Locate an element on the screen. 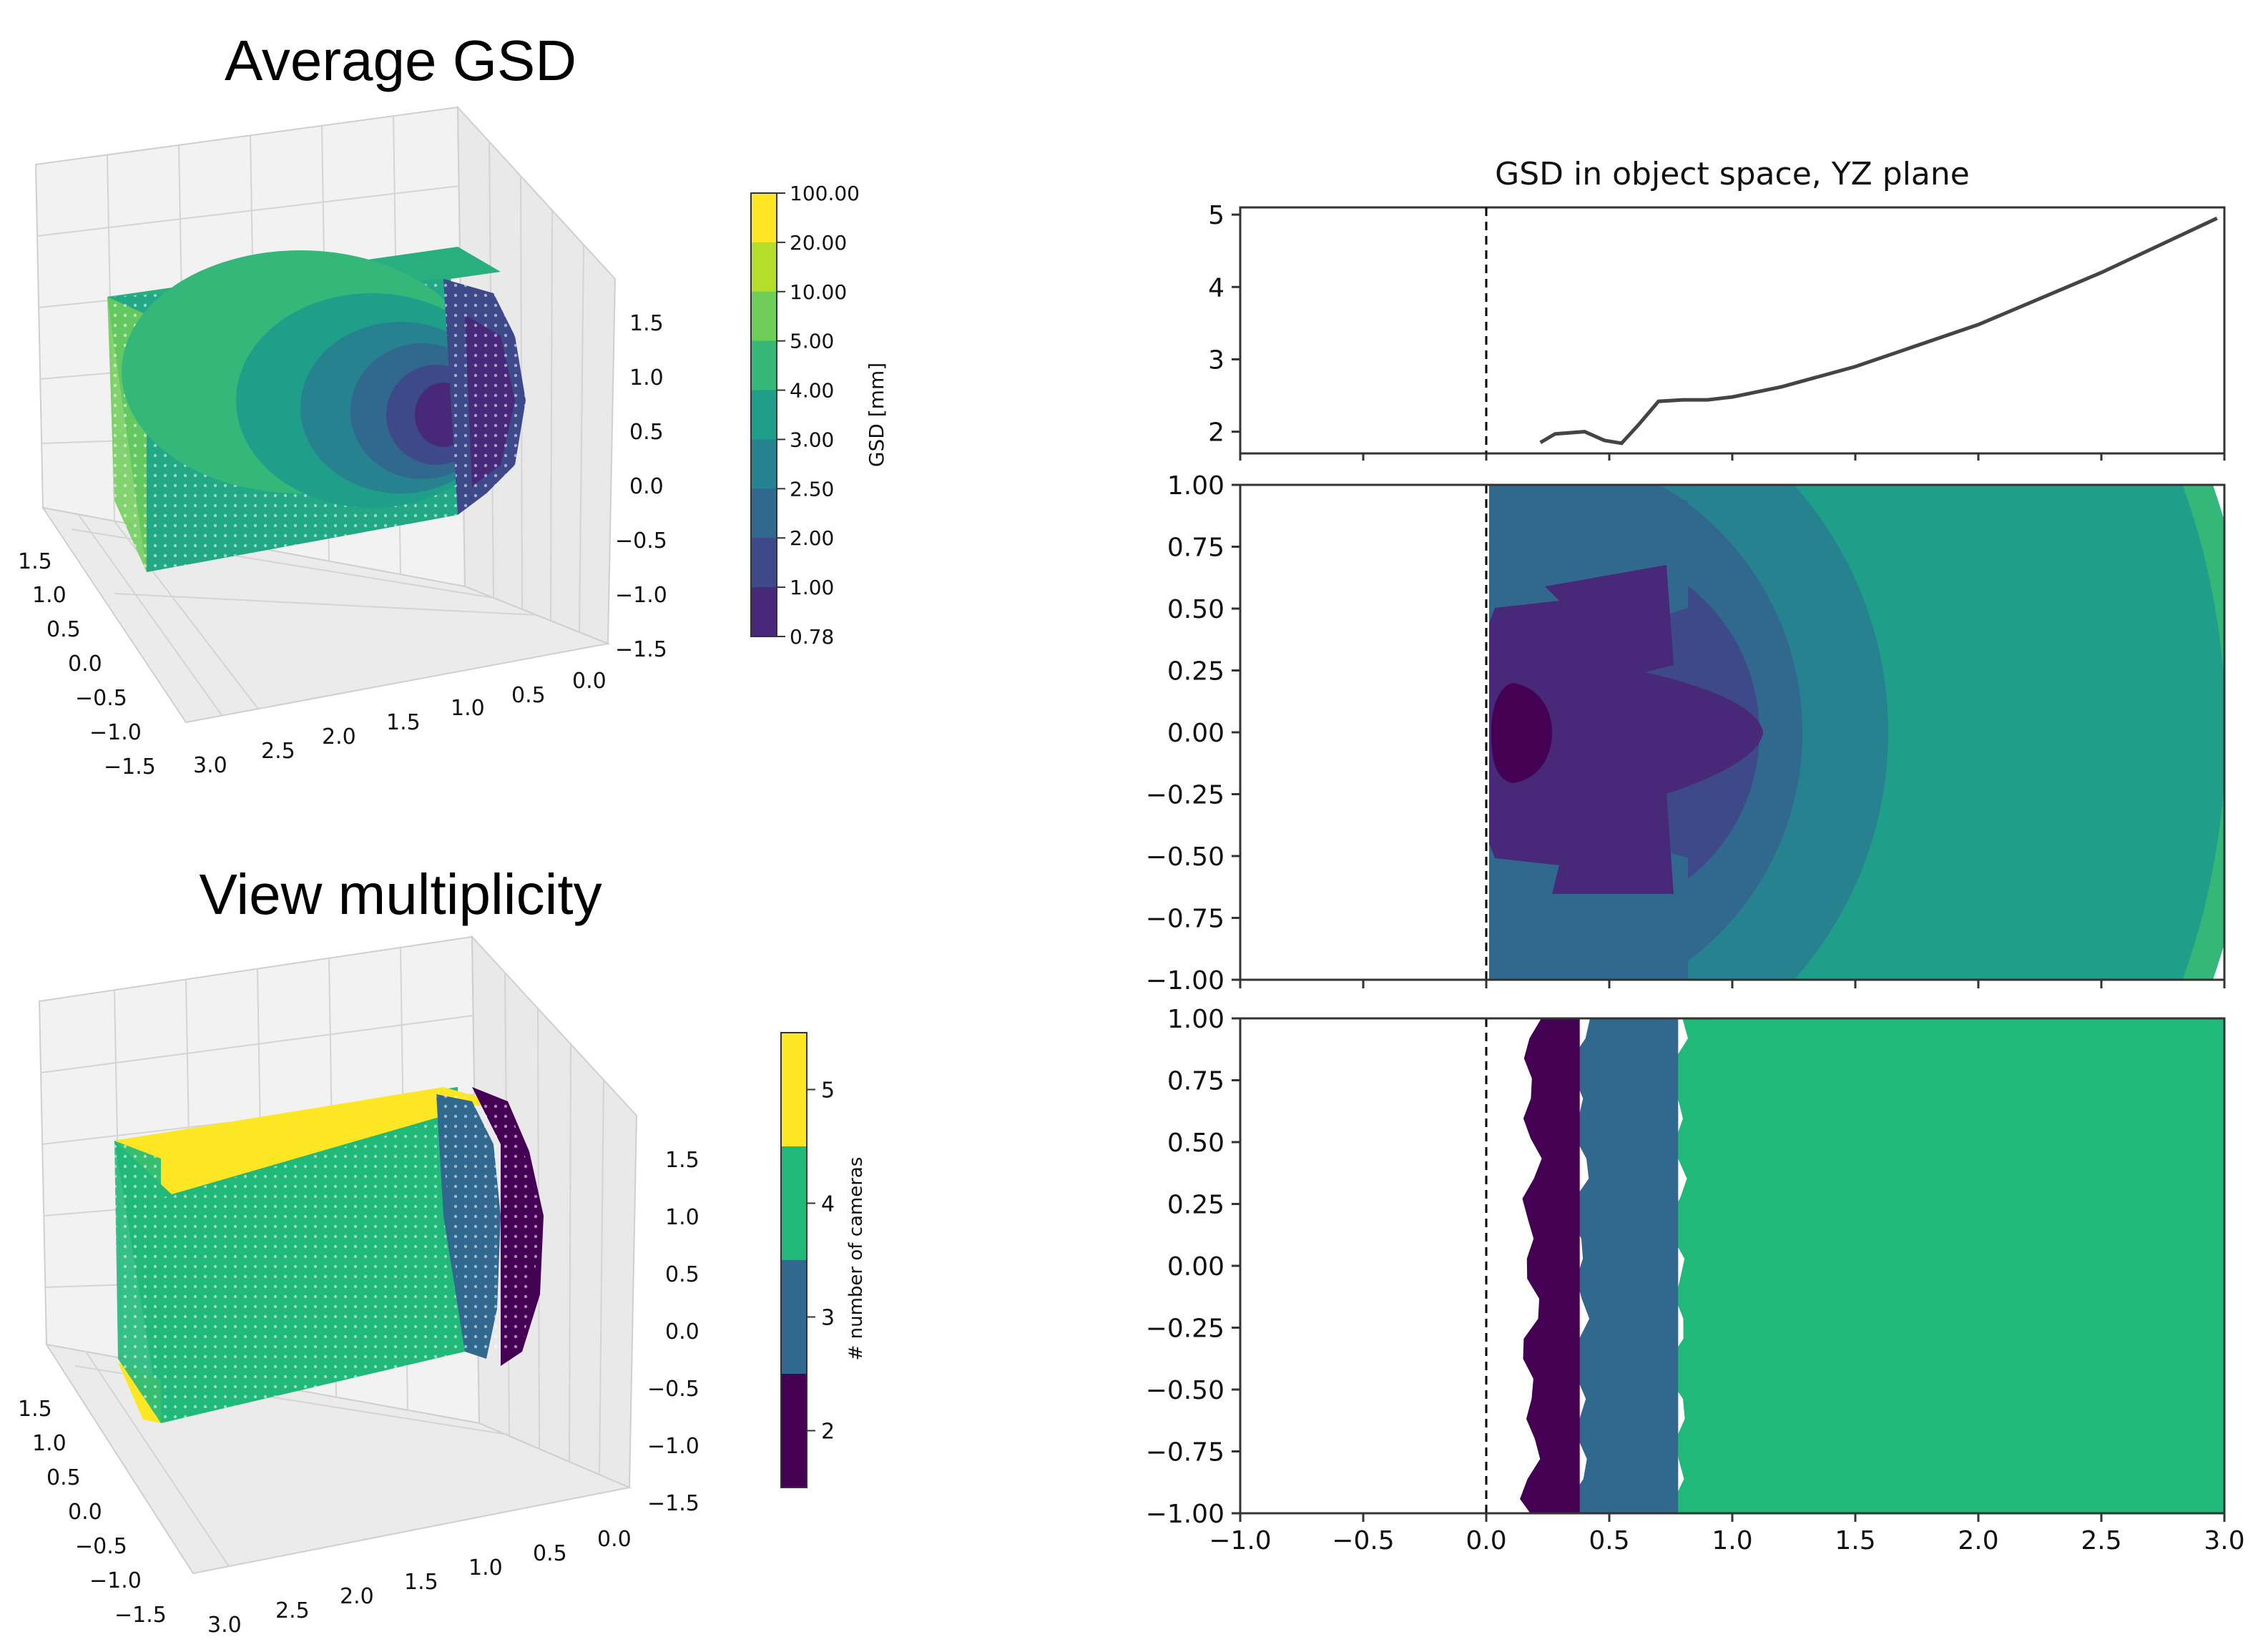  z-tick: 0.0 is located at coordinates (682, 1332).